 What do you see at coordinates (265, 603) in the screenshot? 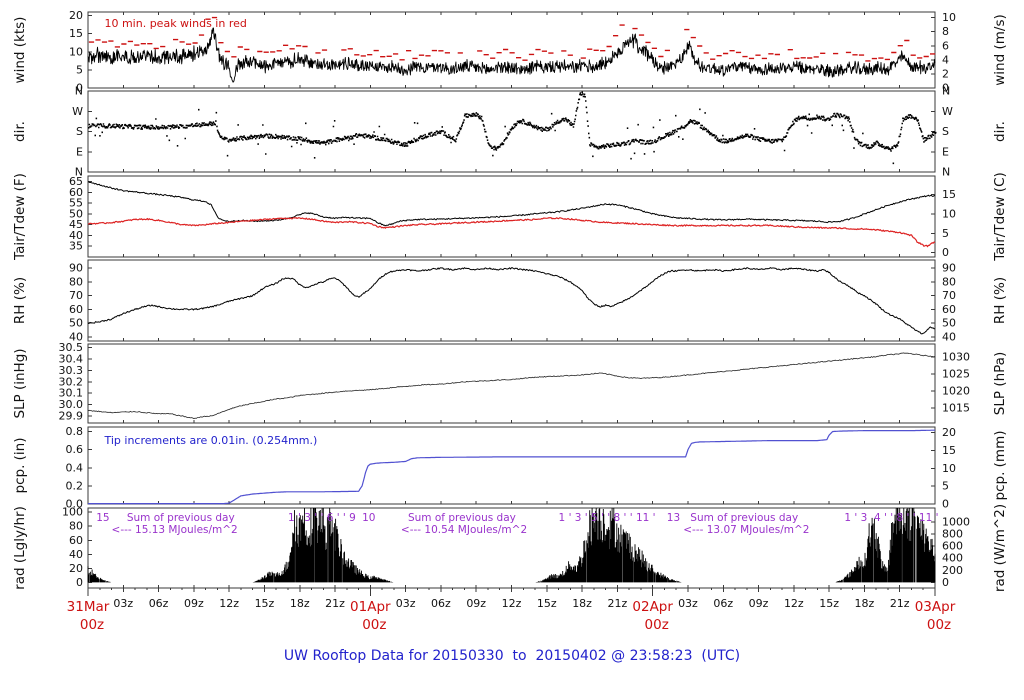
I see `x-hour-label: 15z` at bounding box center [265, 603].